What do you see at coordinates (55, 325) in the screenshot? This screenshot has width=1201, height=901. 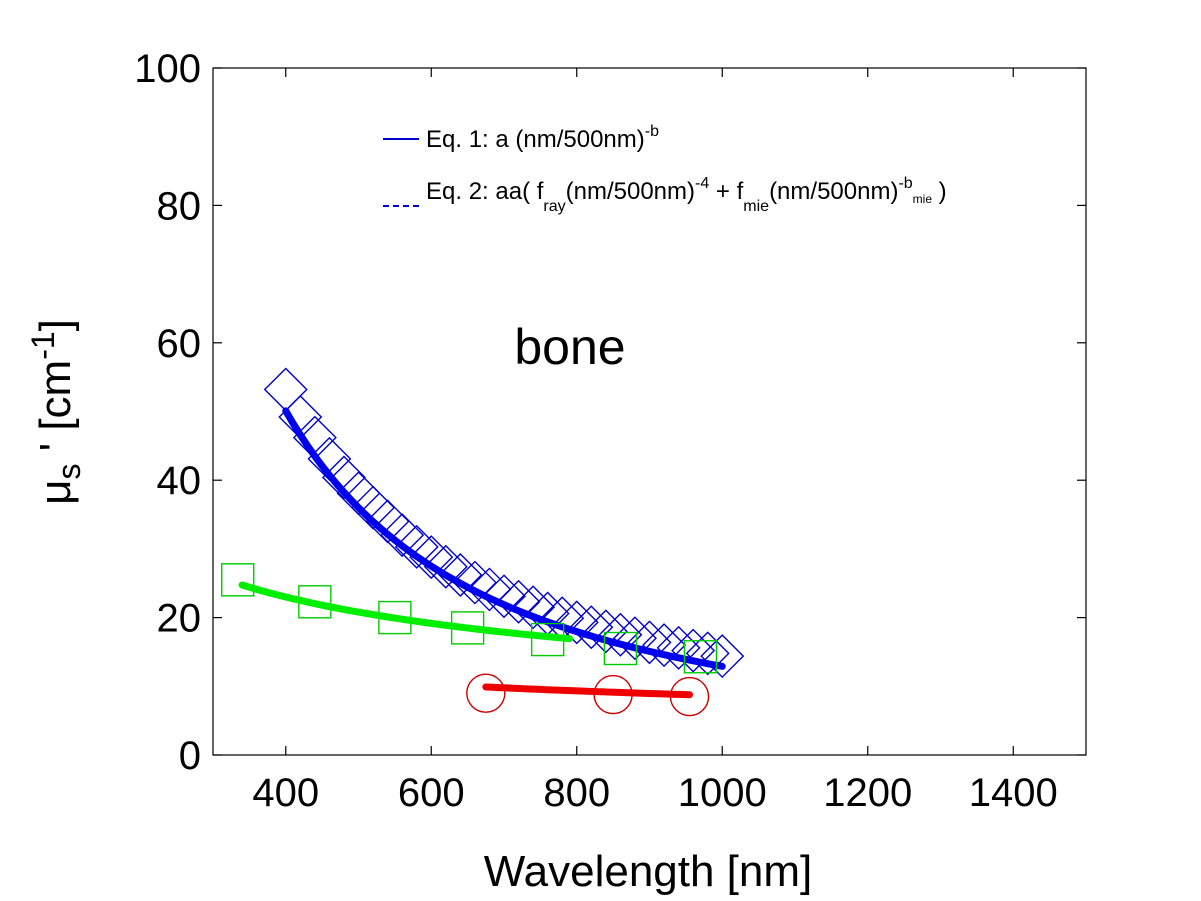 I see `y-axis-label-end: ]` at bounding box center [55, 325].